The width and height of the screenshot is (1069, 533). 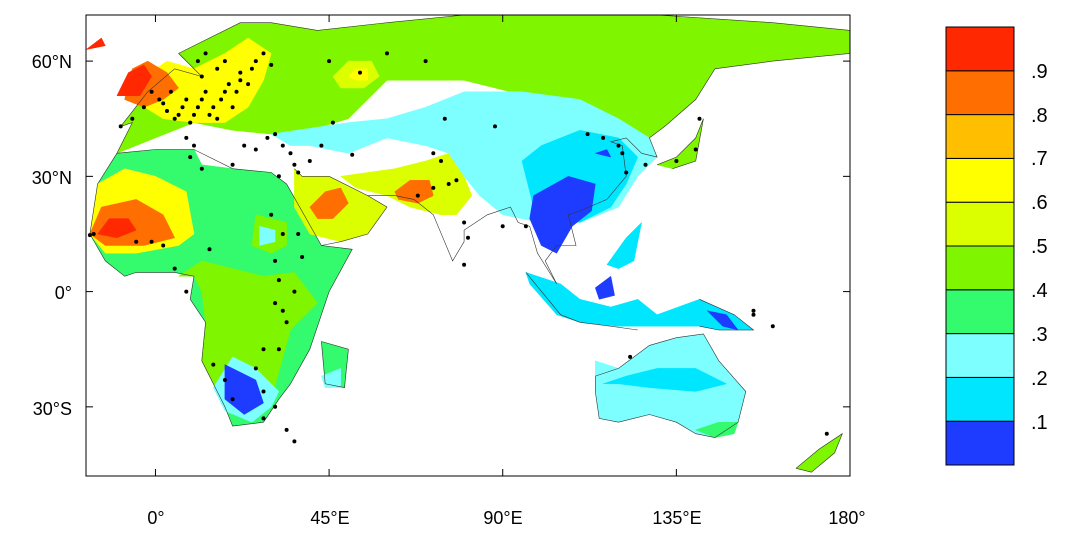 What do you see at coordinates (155, 518) in the screenshot?
I see `x-tick-label: 0°` at bounding box center [155, 518].